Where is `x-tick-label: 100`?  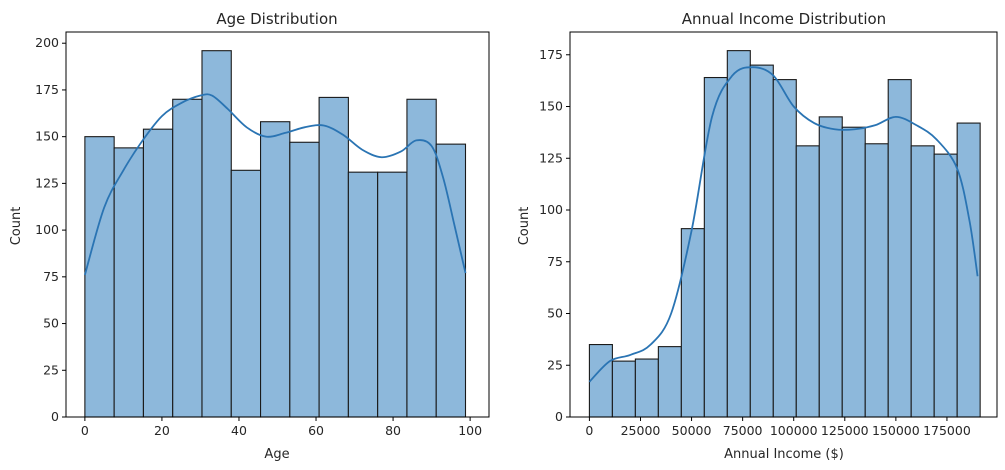
x-tick-label: 100 is located at coordinates (470, 430).